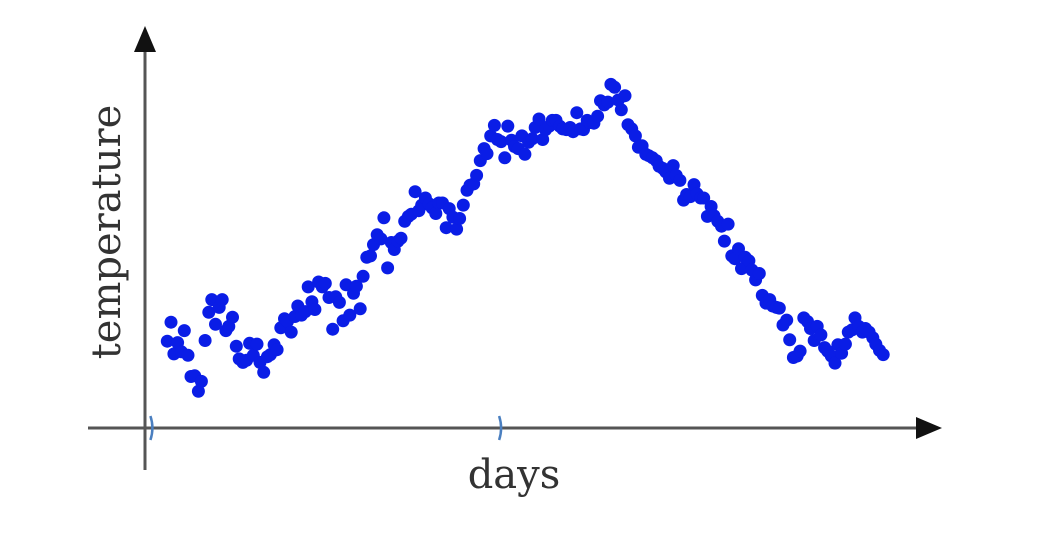 The height and width of the screenshot is (534, 1046). I want to click on y-axis-arrow-icon, so click(145, 39).